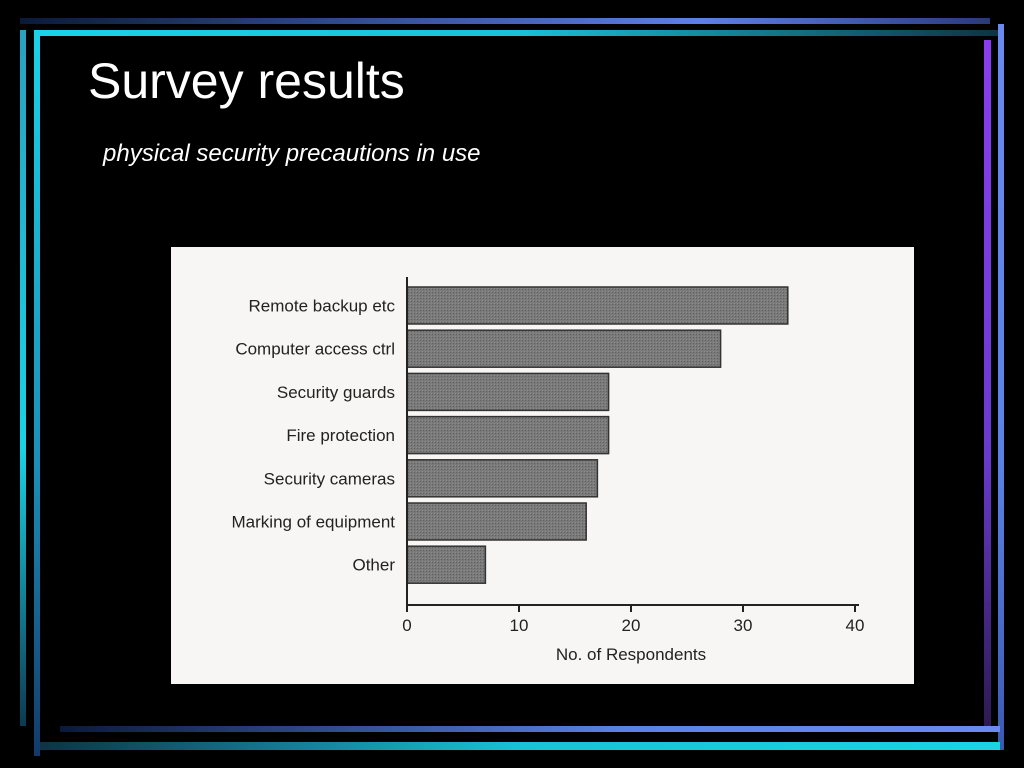  Describe the element at coordinates (743, 625) in the screenshot. I see `x-tick-label: 30` at that location.